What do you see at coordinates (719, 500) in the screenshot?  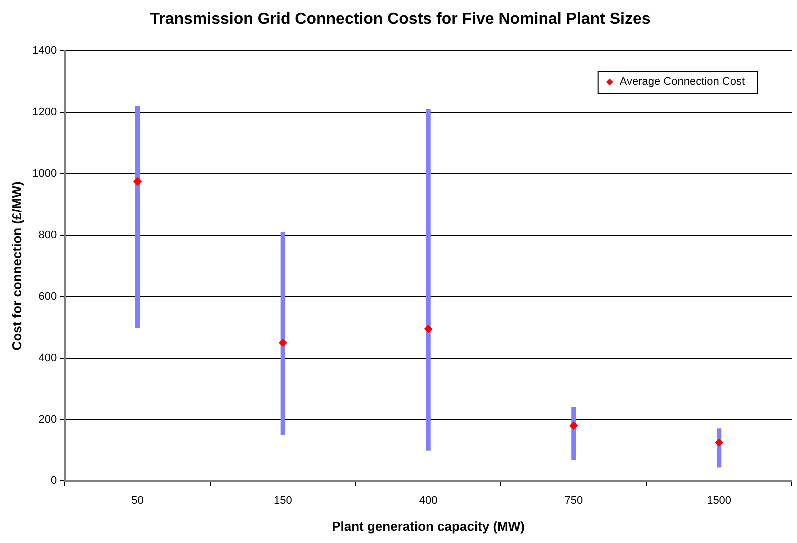 I see `x-tick-label: 1500` at bounding box center [719, 500].